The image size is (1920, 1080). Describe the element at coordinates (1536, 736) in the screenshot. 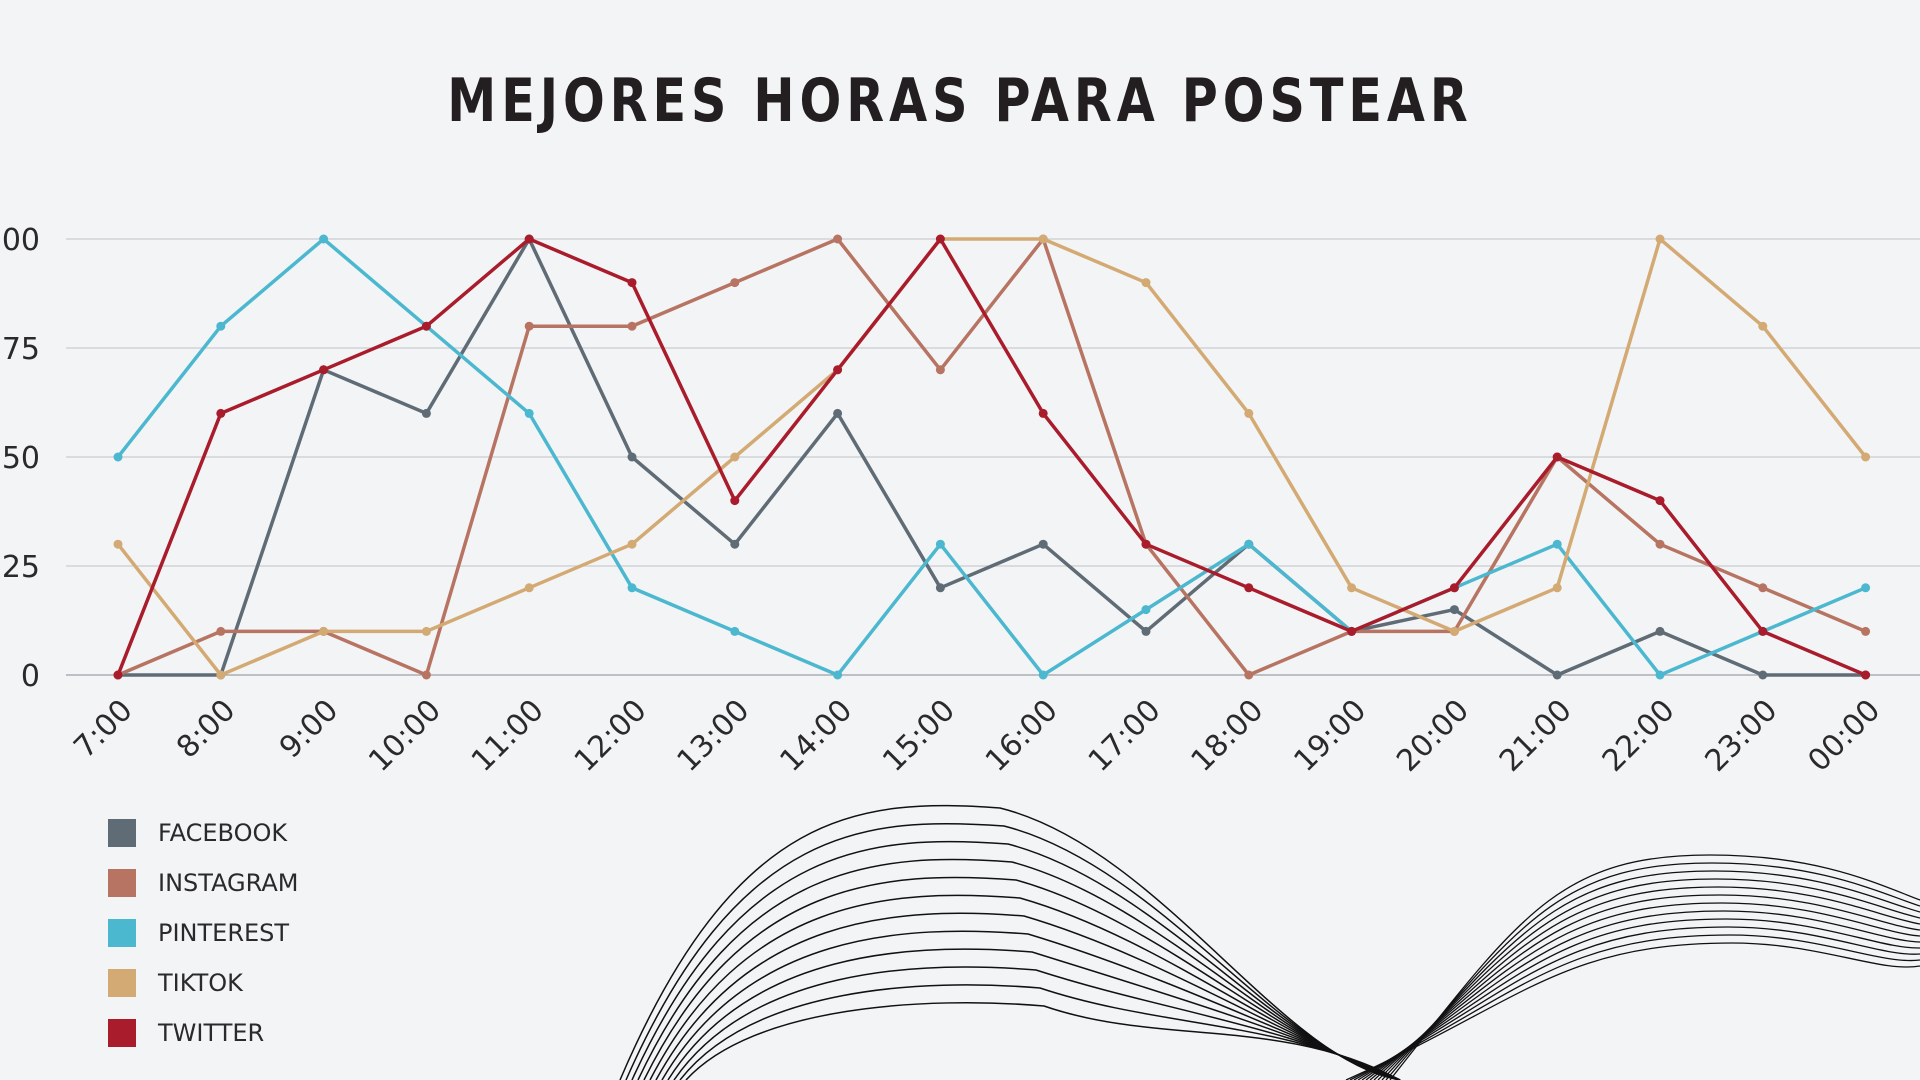

I see `x-tick-label: 21:00` at that location.